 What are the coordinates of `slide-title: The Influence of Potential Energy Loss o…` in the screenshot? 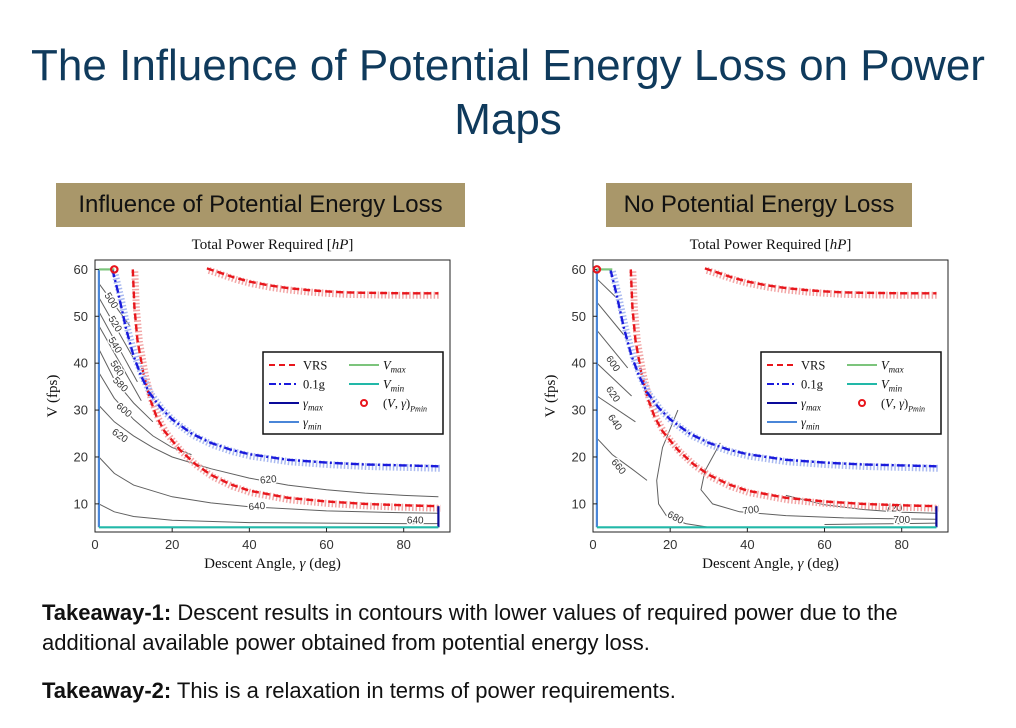 It's located at (508, 93).